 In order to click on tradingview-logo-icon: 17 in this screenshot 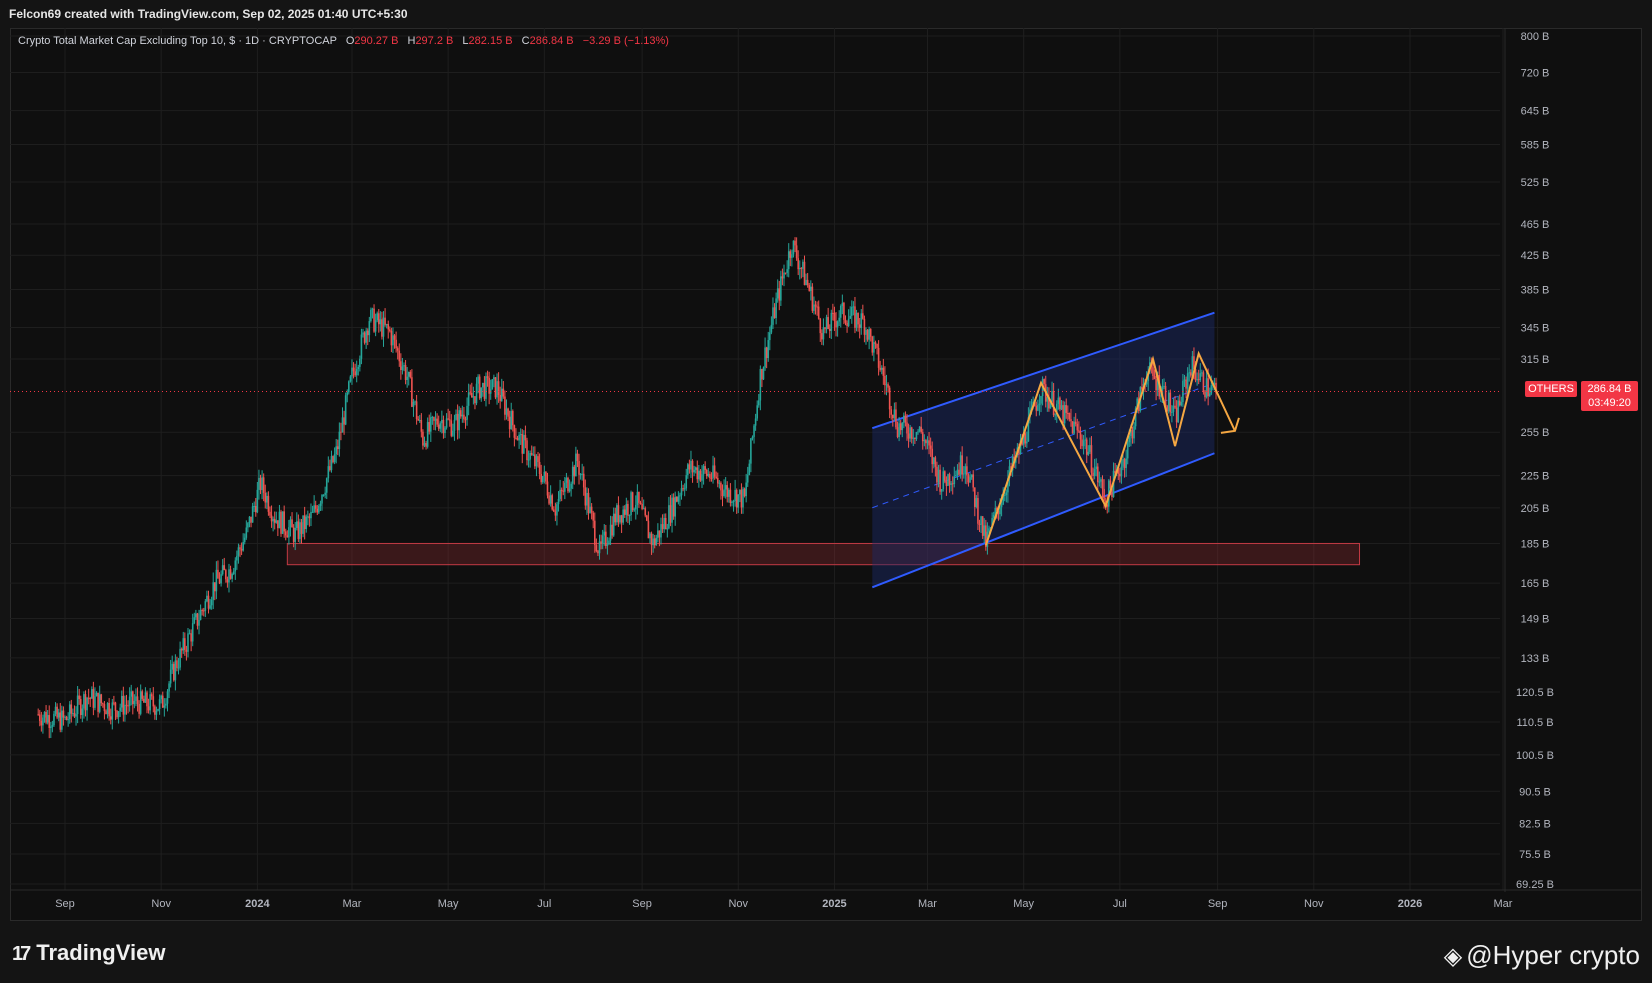, I will do `click(21, 954)`.